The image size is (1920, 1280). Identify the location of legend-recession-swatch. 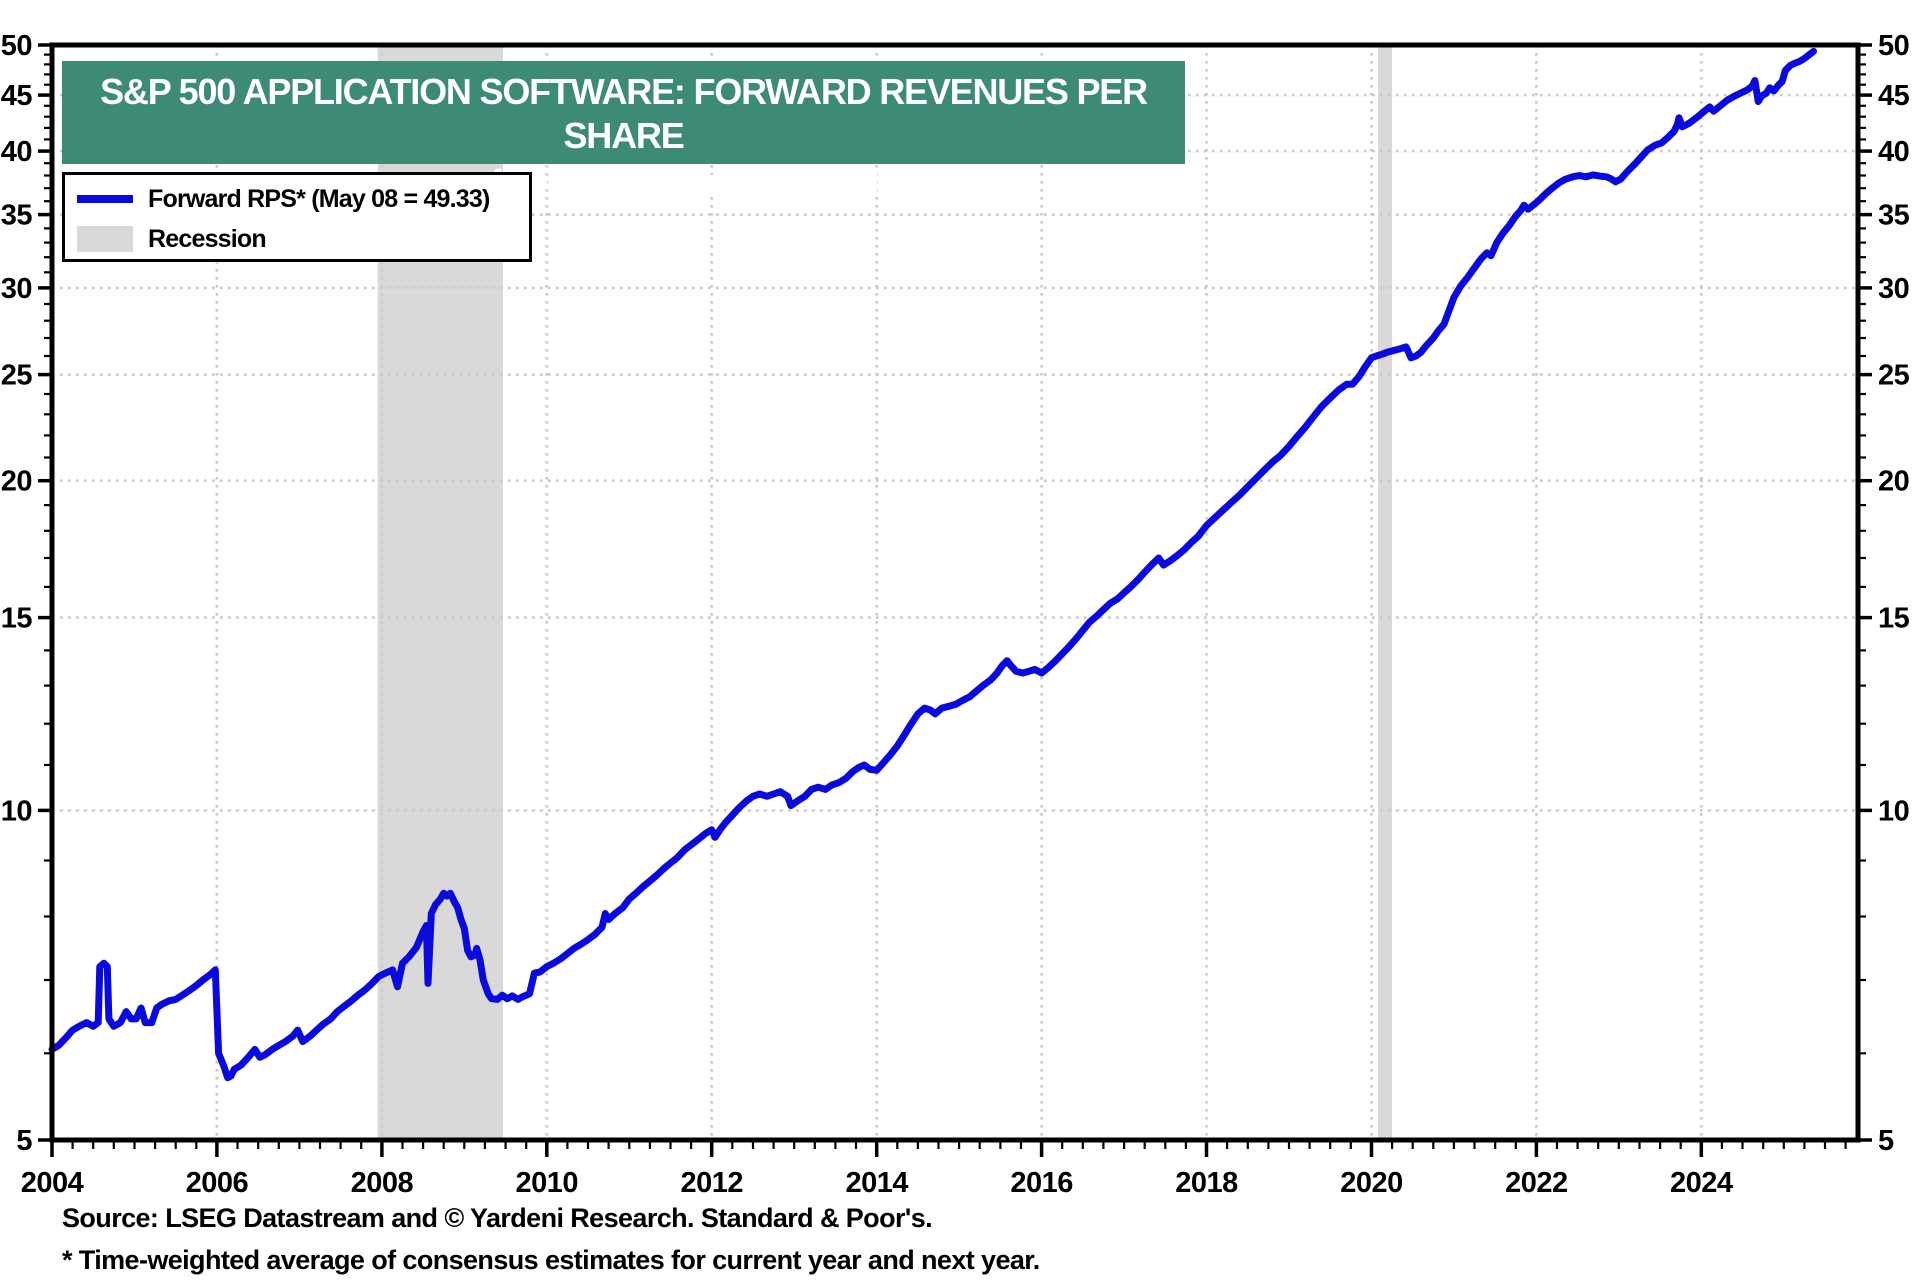
(105, 239).